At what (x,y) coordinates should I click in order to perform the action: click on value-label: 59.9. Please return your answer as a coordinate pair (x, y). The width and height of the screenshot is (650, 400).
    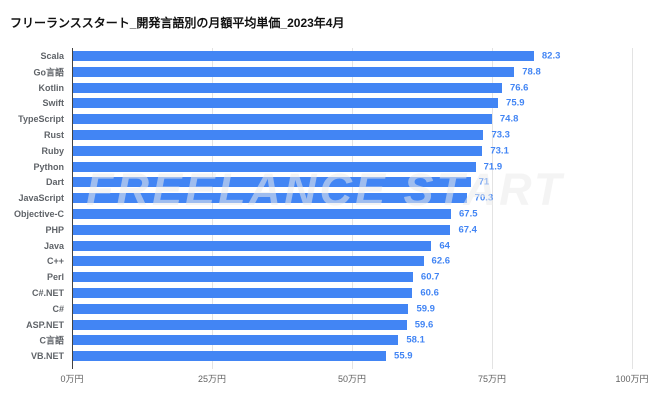
    Looking at the image, I should click on (425, 309).